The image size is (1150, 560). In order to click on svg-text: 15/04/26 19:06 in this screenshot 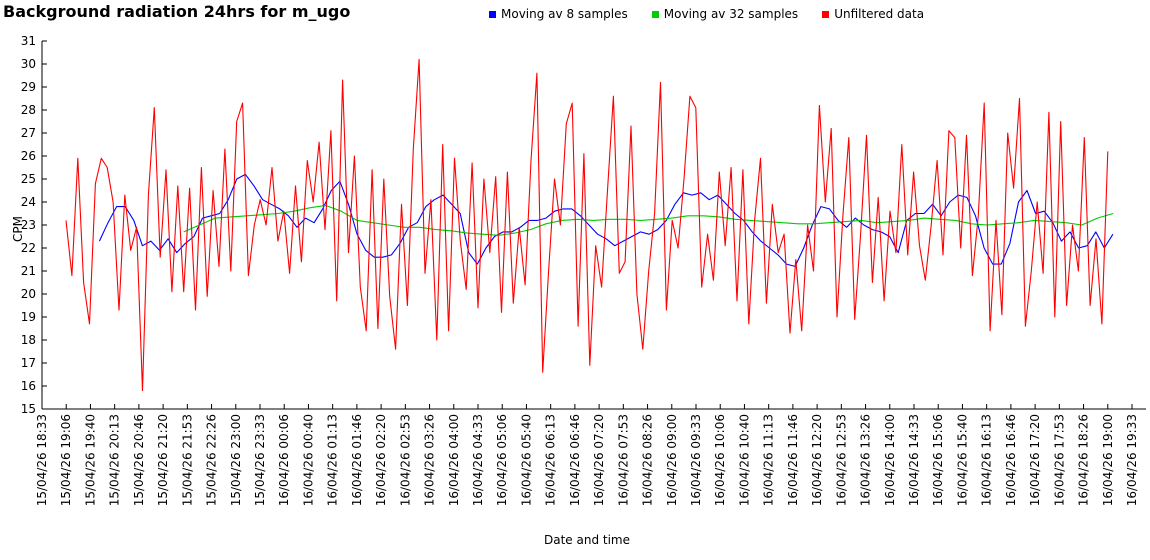, I will do `click(66, 460)`.